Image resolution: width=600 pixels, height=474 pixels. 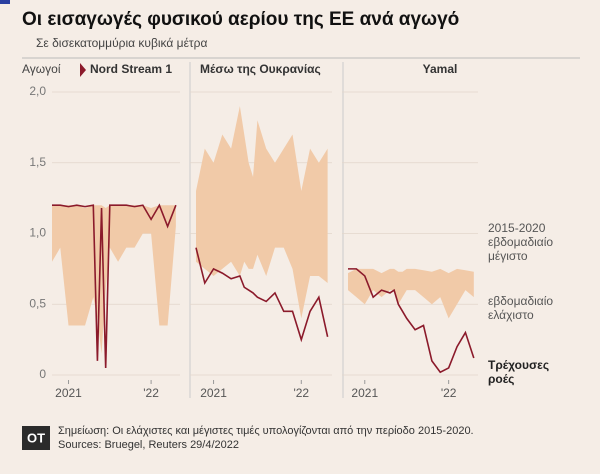 I want to click on pipelines-label: Αγωγοί, so click(x=41, y=69).